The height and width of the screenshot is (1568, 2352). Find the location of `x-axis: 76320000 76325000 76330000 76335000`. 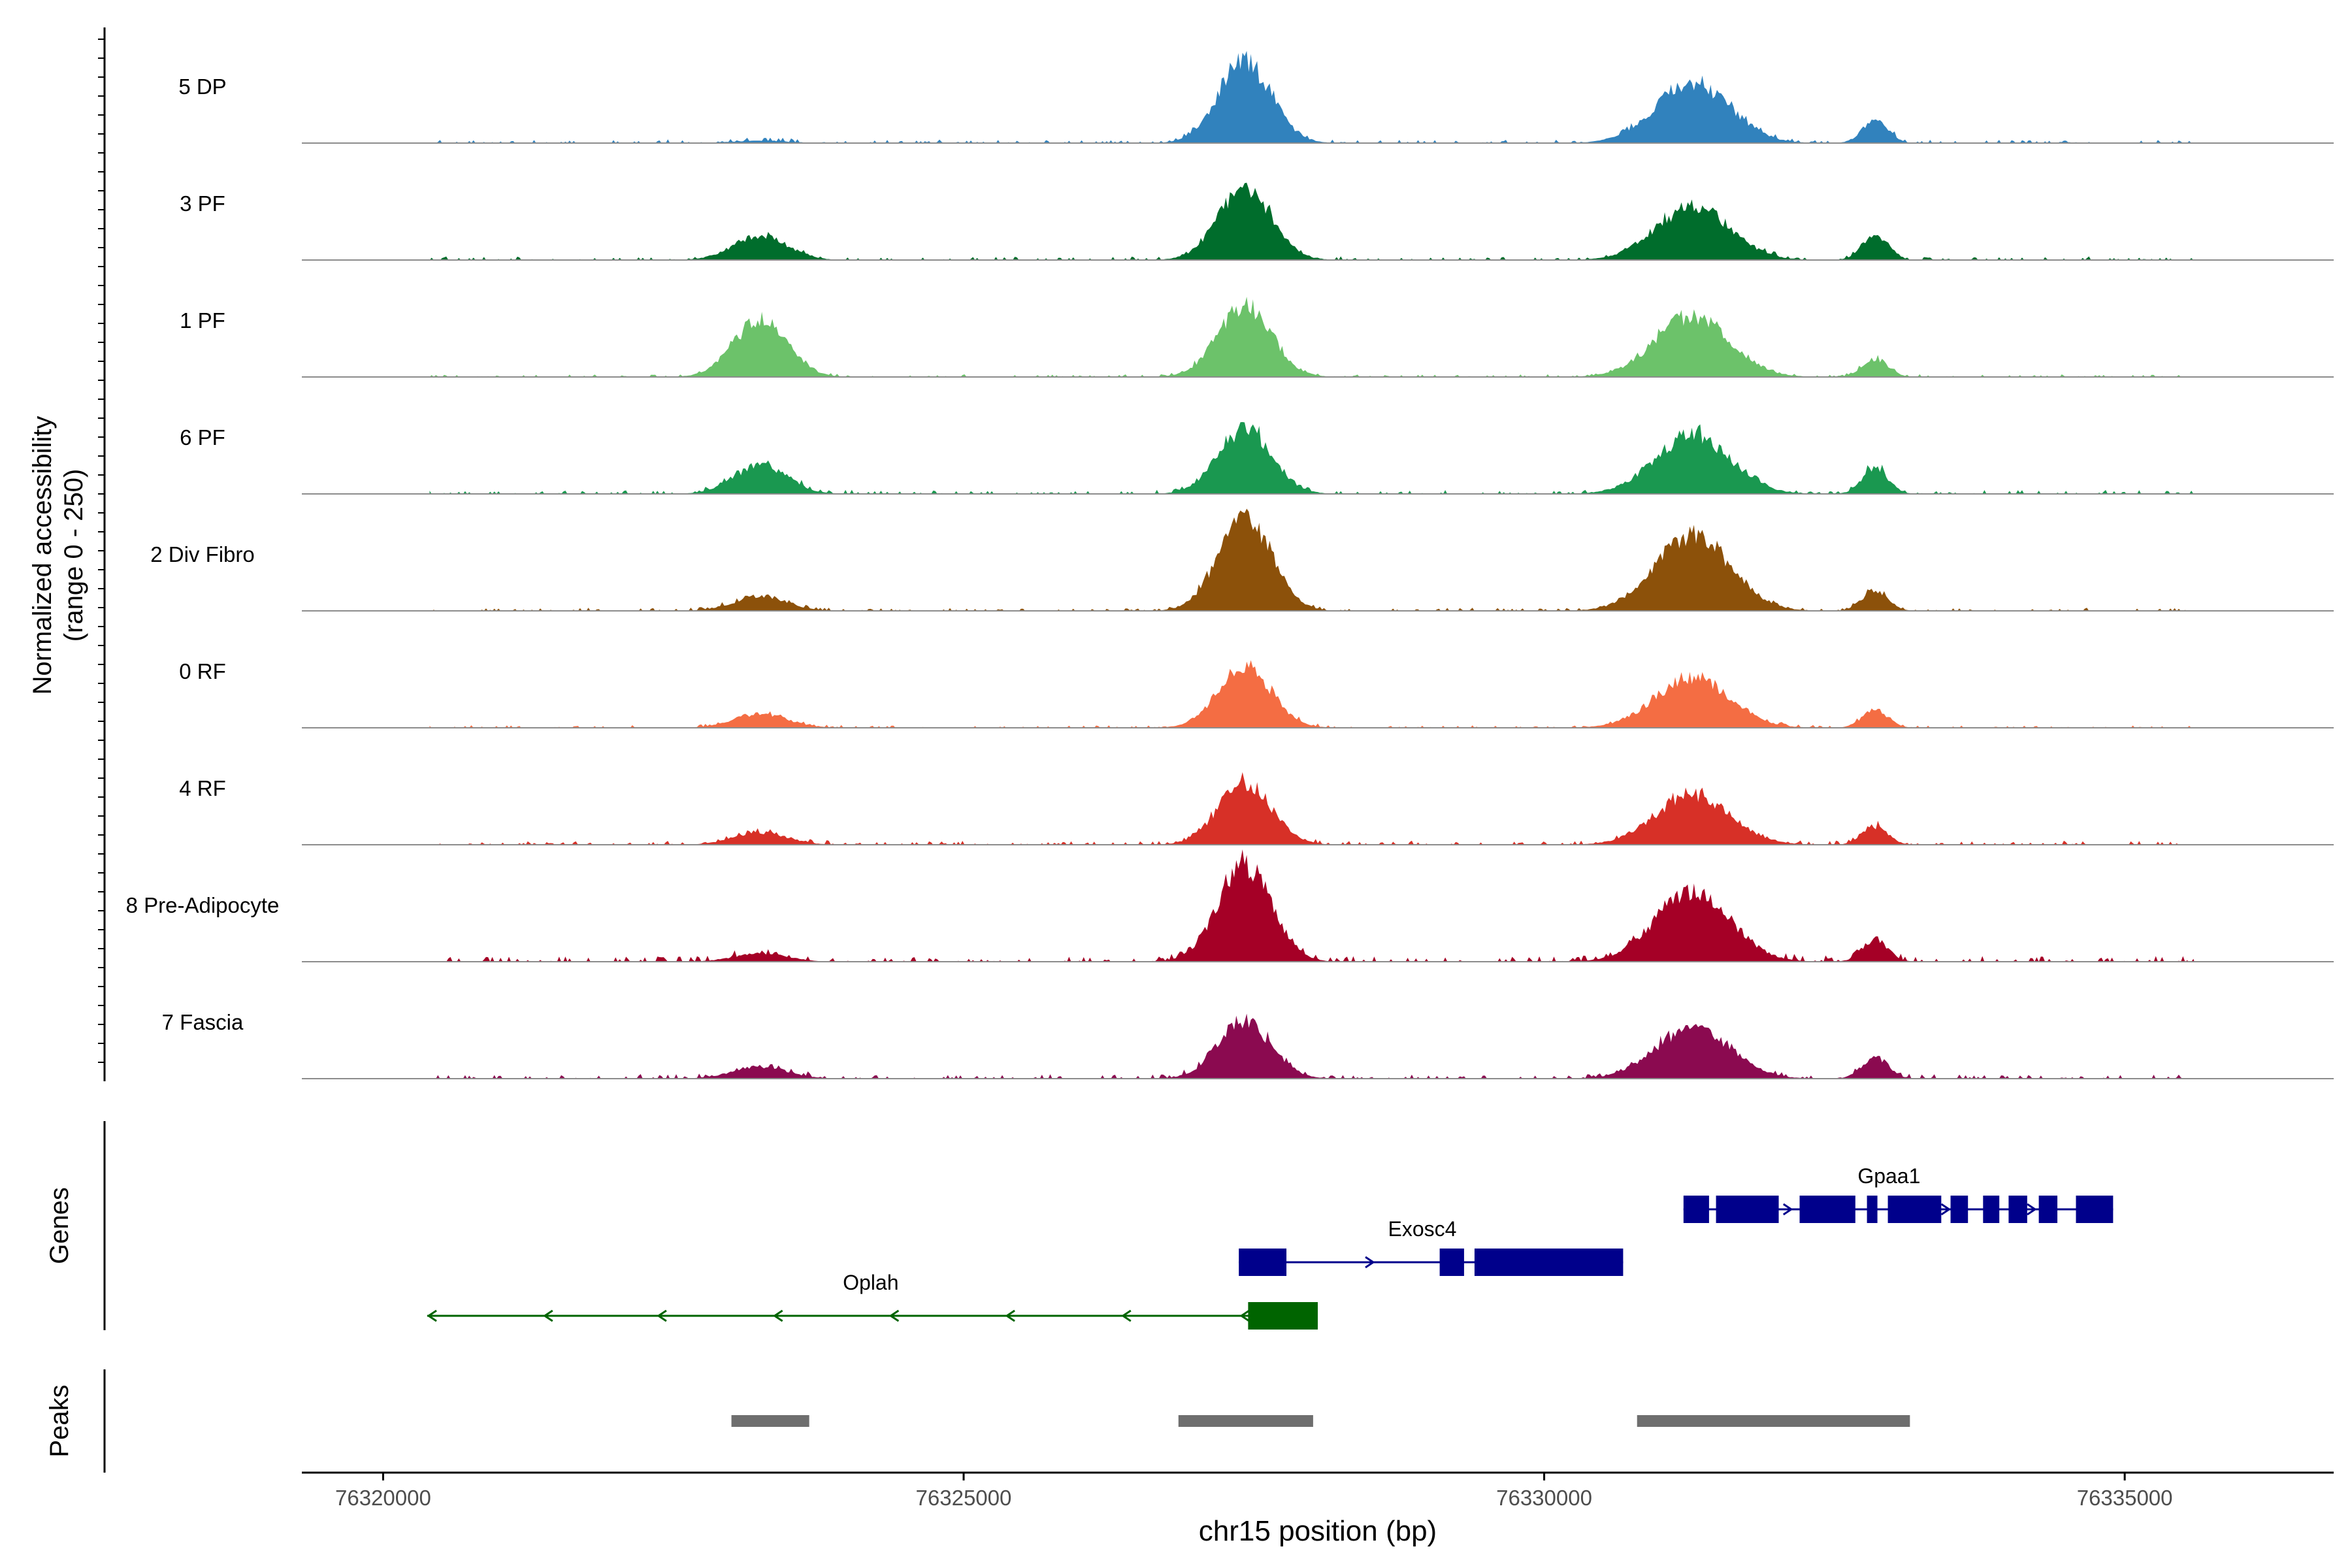

x-axis: 76320000 76325000 76330000 76335000 is located at coordinates (1318, 1490).